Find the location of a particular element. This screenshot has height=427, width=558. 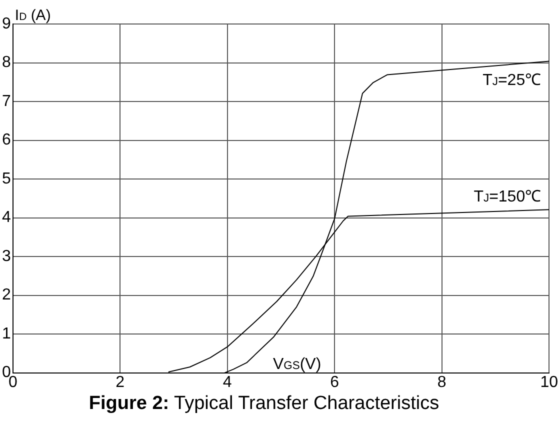

y-tick-label: 3 is located at coordinates (6, 256).